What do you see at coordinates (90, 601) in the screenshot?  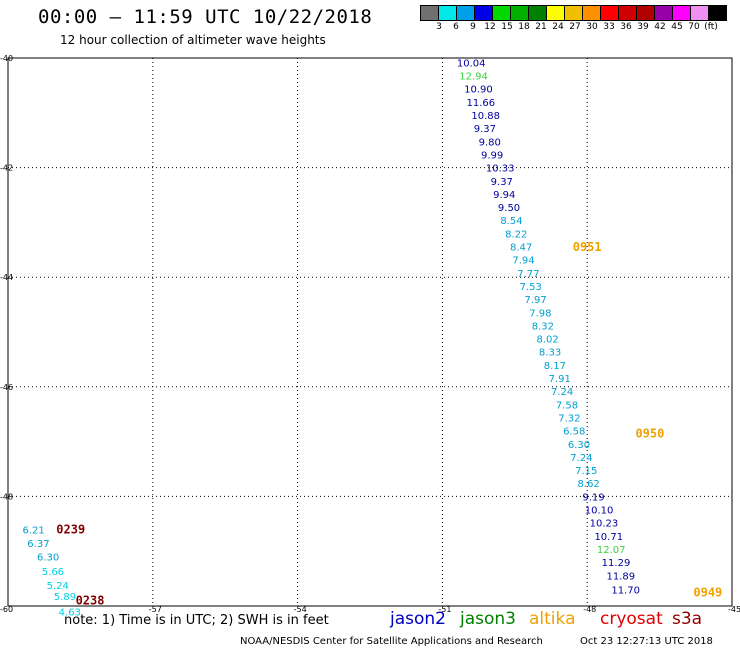 I see `pass-time-label: 0238` at bounding box center [90, 601].